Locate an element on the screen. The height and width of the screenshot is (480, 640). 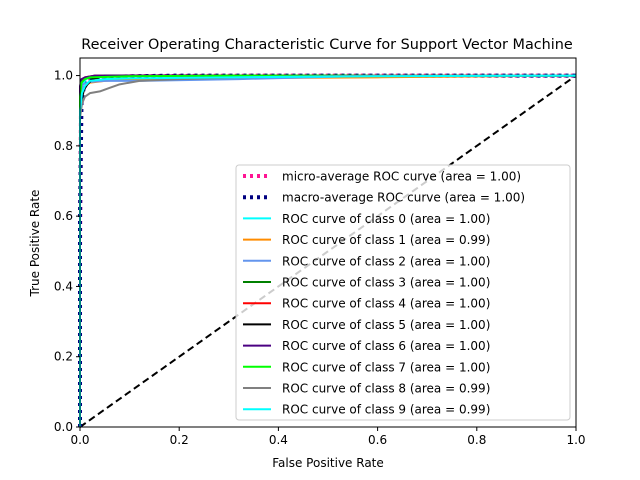
legend-label-9: ROC curve of class 7 (area = 1.00) is located at coordinates (386, 367).